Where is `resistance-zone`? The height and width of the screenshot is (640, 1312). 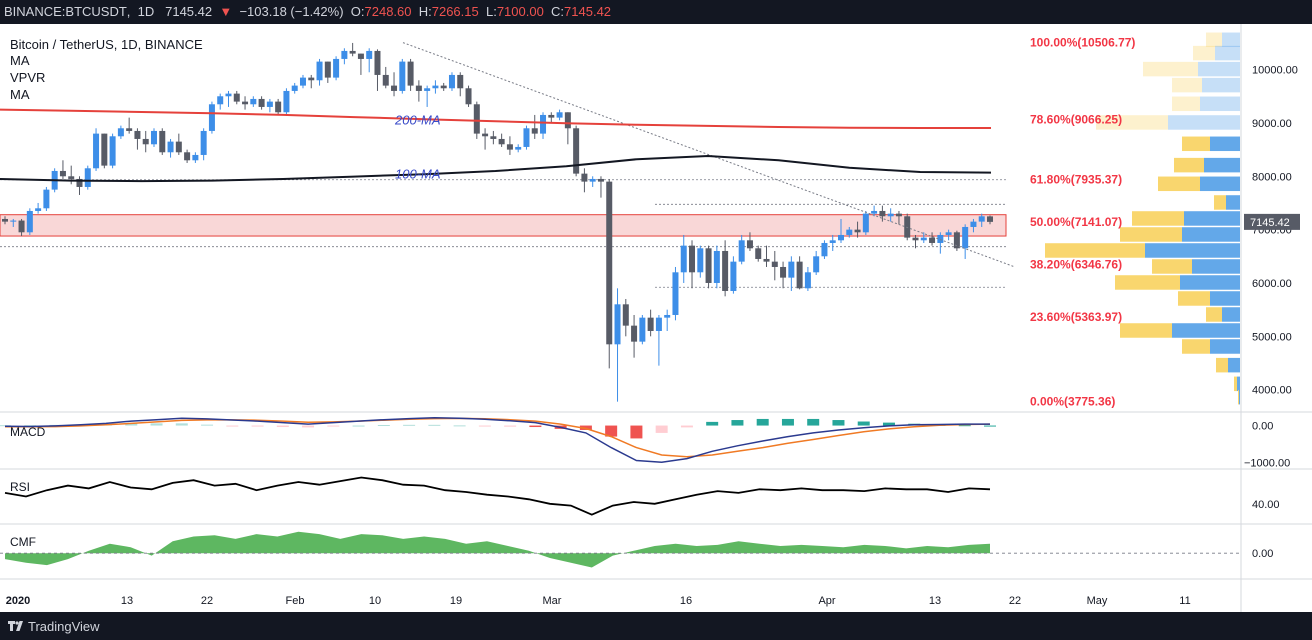 resistance-zone is located at coordinates (503, 225).